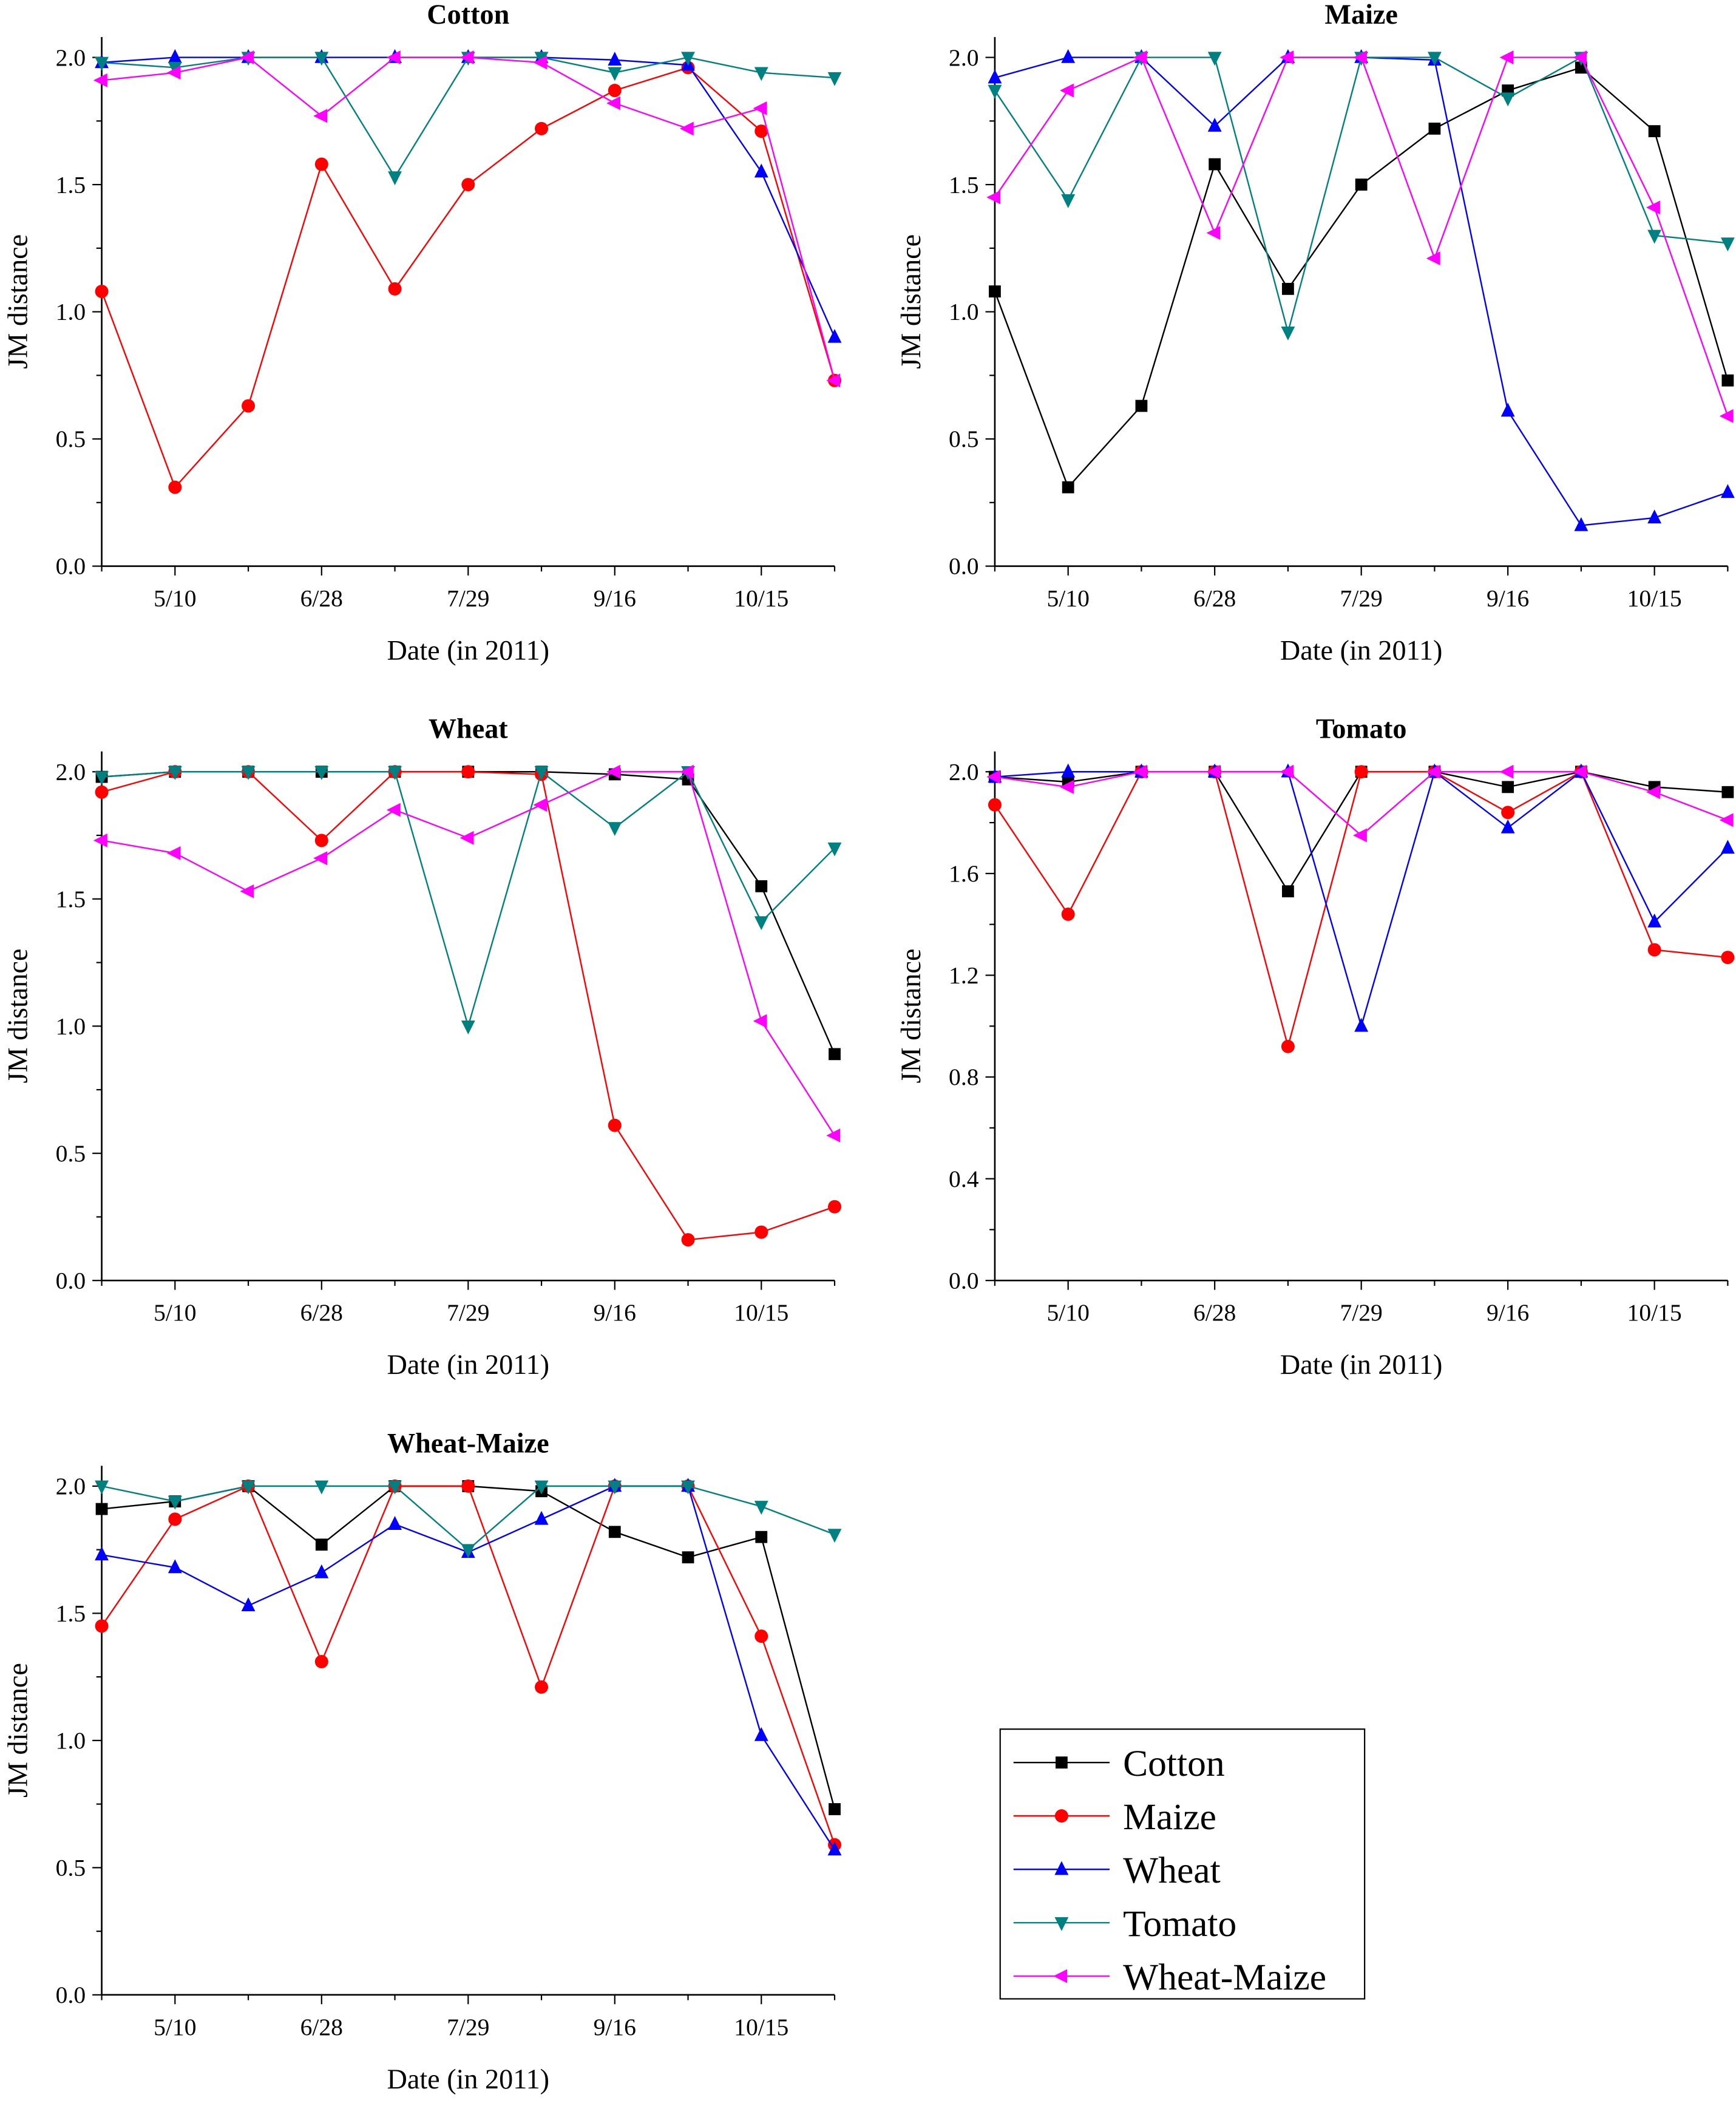 This screenshot has width=1736, height=2103. Describe the element at coordinates (1119, 1763) in the screenshot. I see `legend-entry: Cotton` at that location.